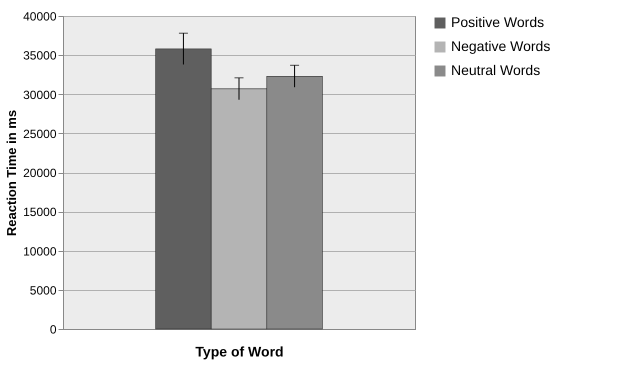 Image resolution: width=635 pixels, height=369 pixels. I want to click on y-axis-title: Reaction Time in ms, so click(12, 173).